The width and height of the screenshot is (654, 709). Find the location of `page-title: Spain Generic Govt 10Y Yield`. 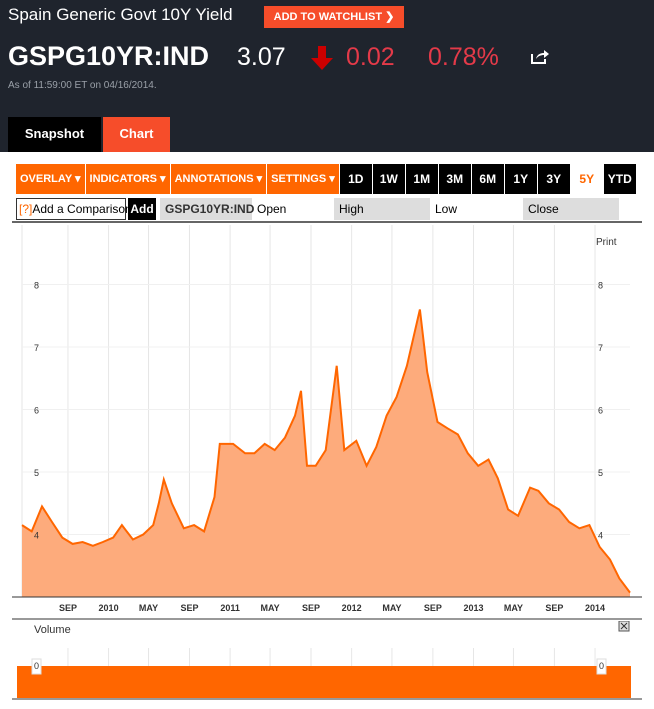

page-title: Spain Generic Govt 10Y Yield is located at coordinates (120, 14).